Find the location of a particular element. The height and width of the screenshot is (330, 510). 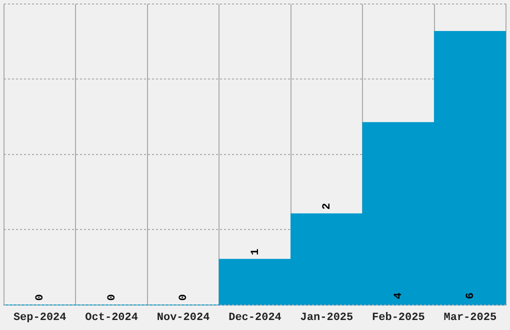

x-tick-label: Feb-2025 is located at coordinates (399, 318).